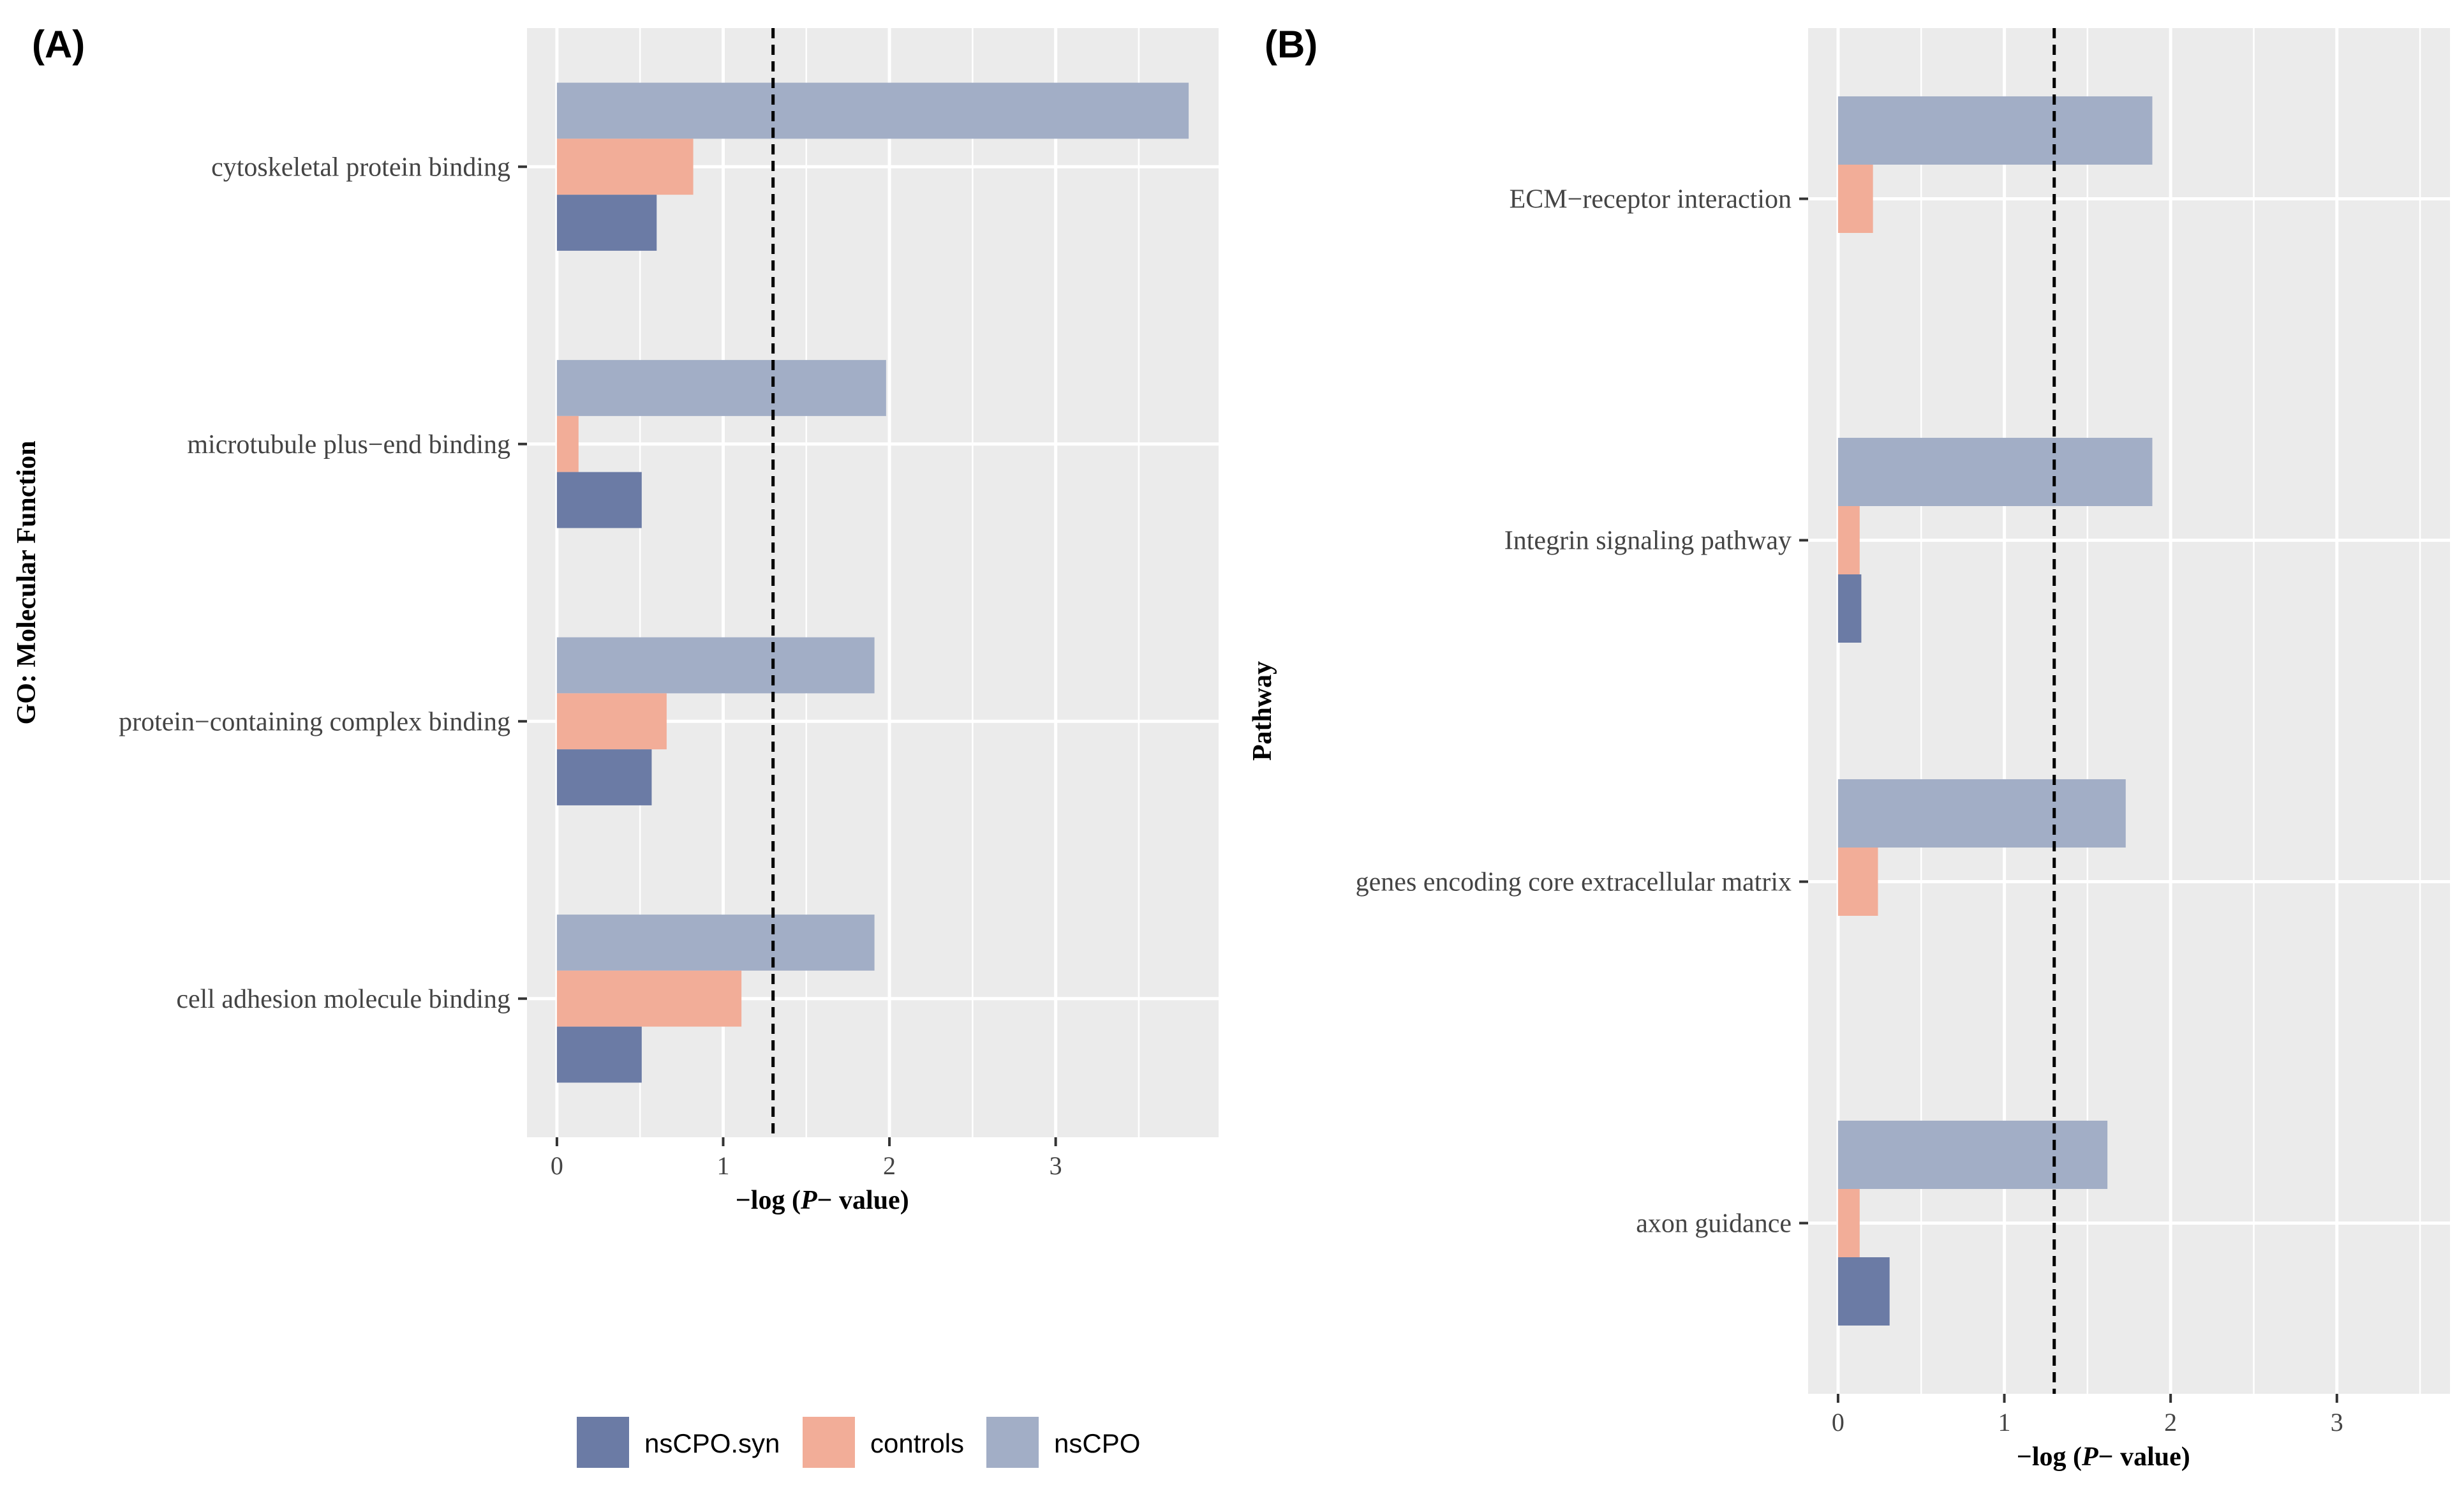 The height and width of the screenshot is (1487, 2464). I want to click on legend-key-controls, so click(829, 1442).